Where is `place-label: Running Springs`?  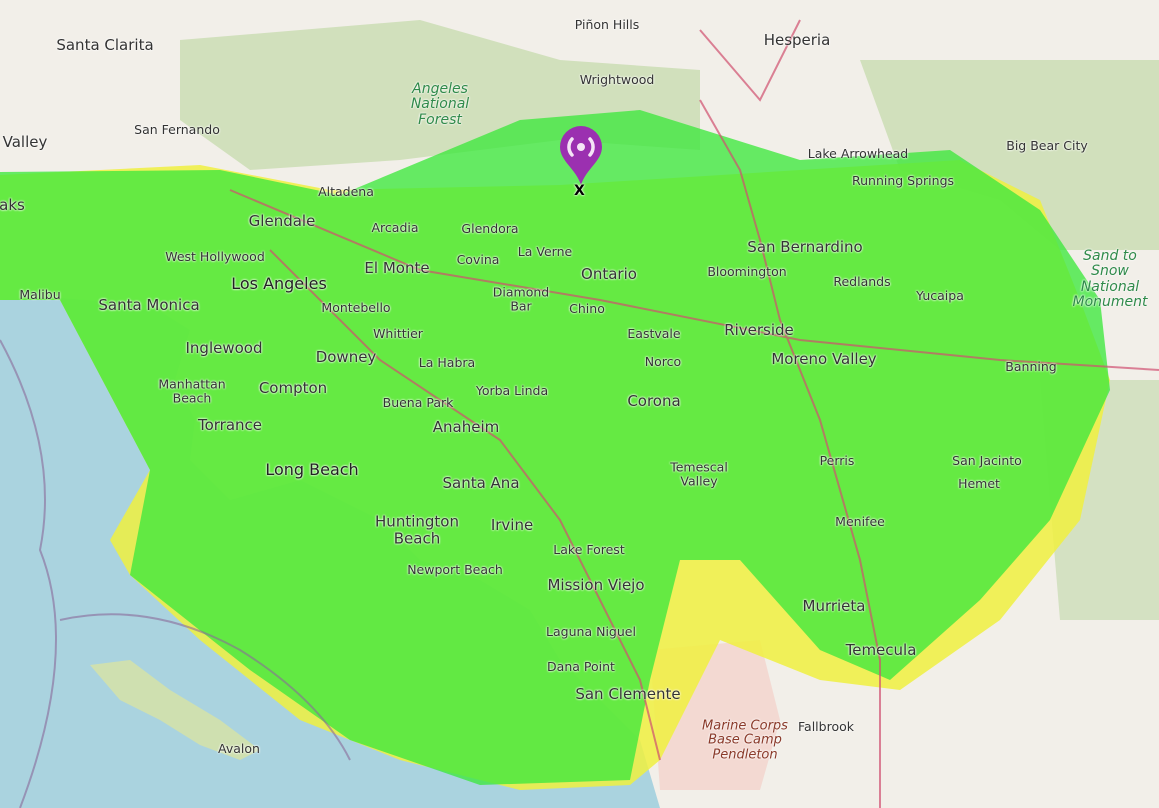
place-label: Running Springs is located at coordinates (903, 181).